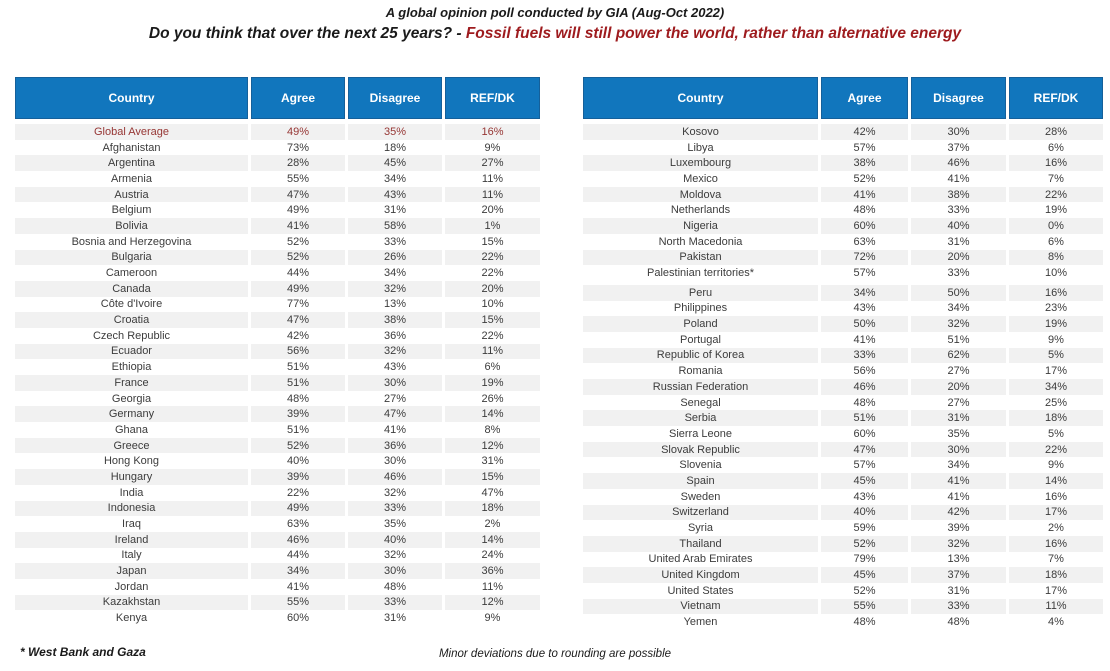 The height and width of the screenshot is (671, 1110). Describe the element at coordinates (700, 339) in the screenshot. I see `country-cell: Portugal` at that location.